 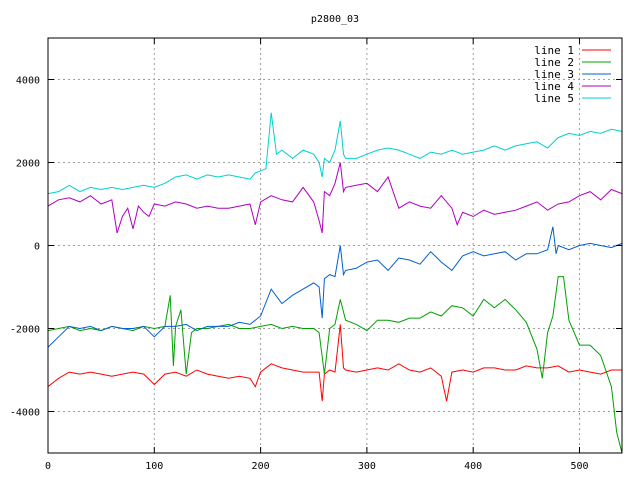 I want to click on x-tick-label: 400, so click(x=473, y=466).